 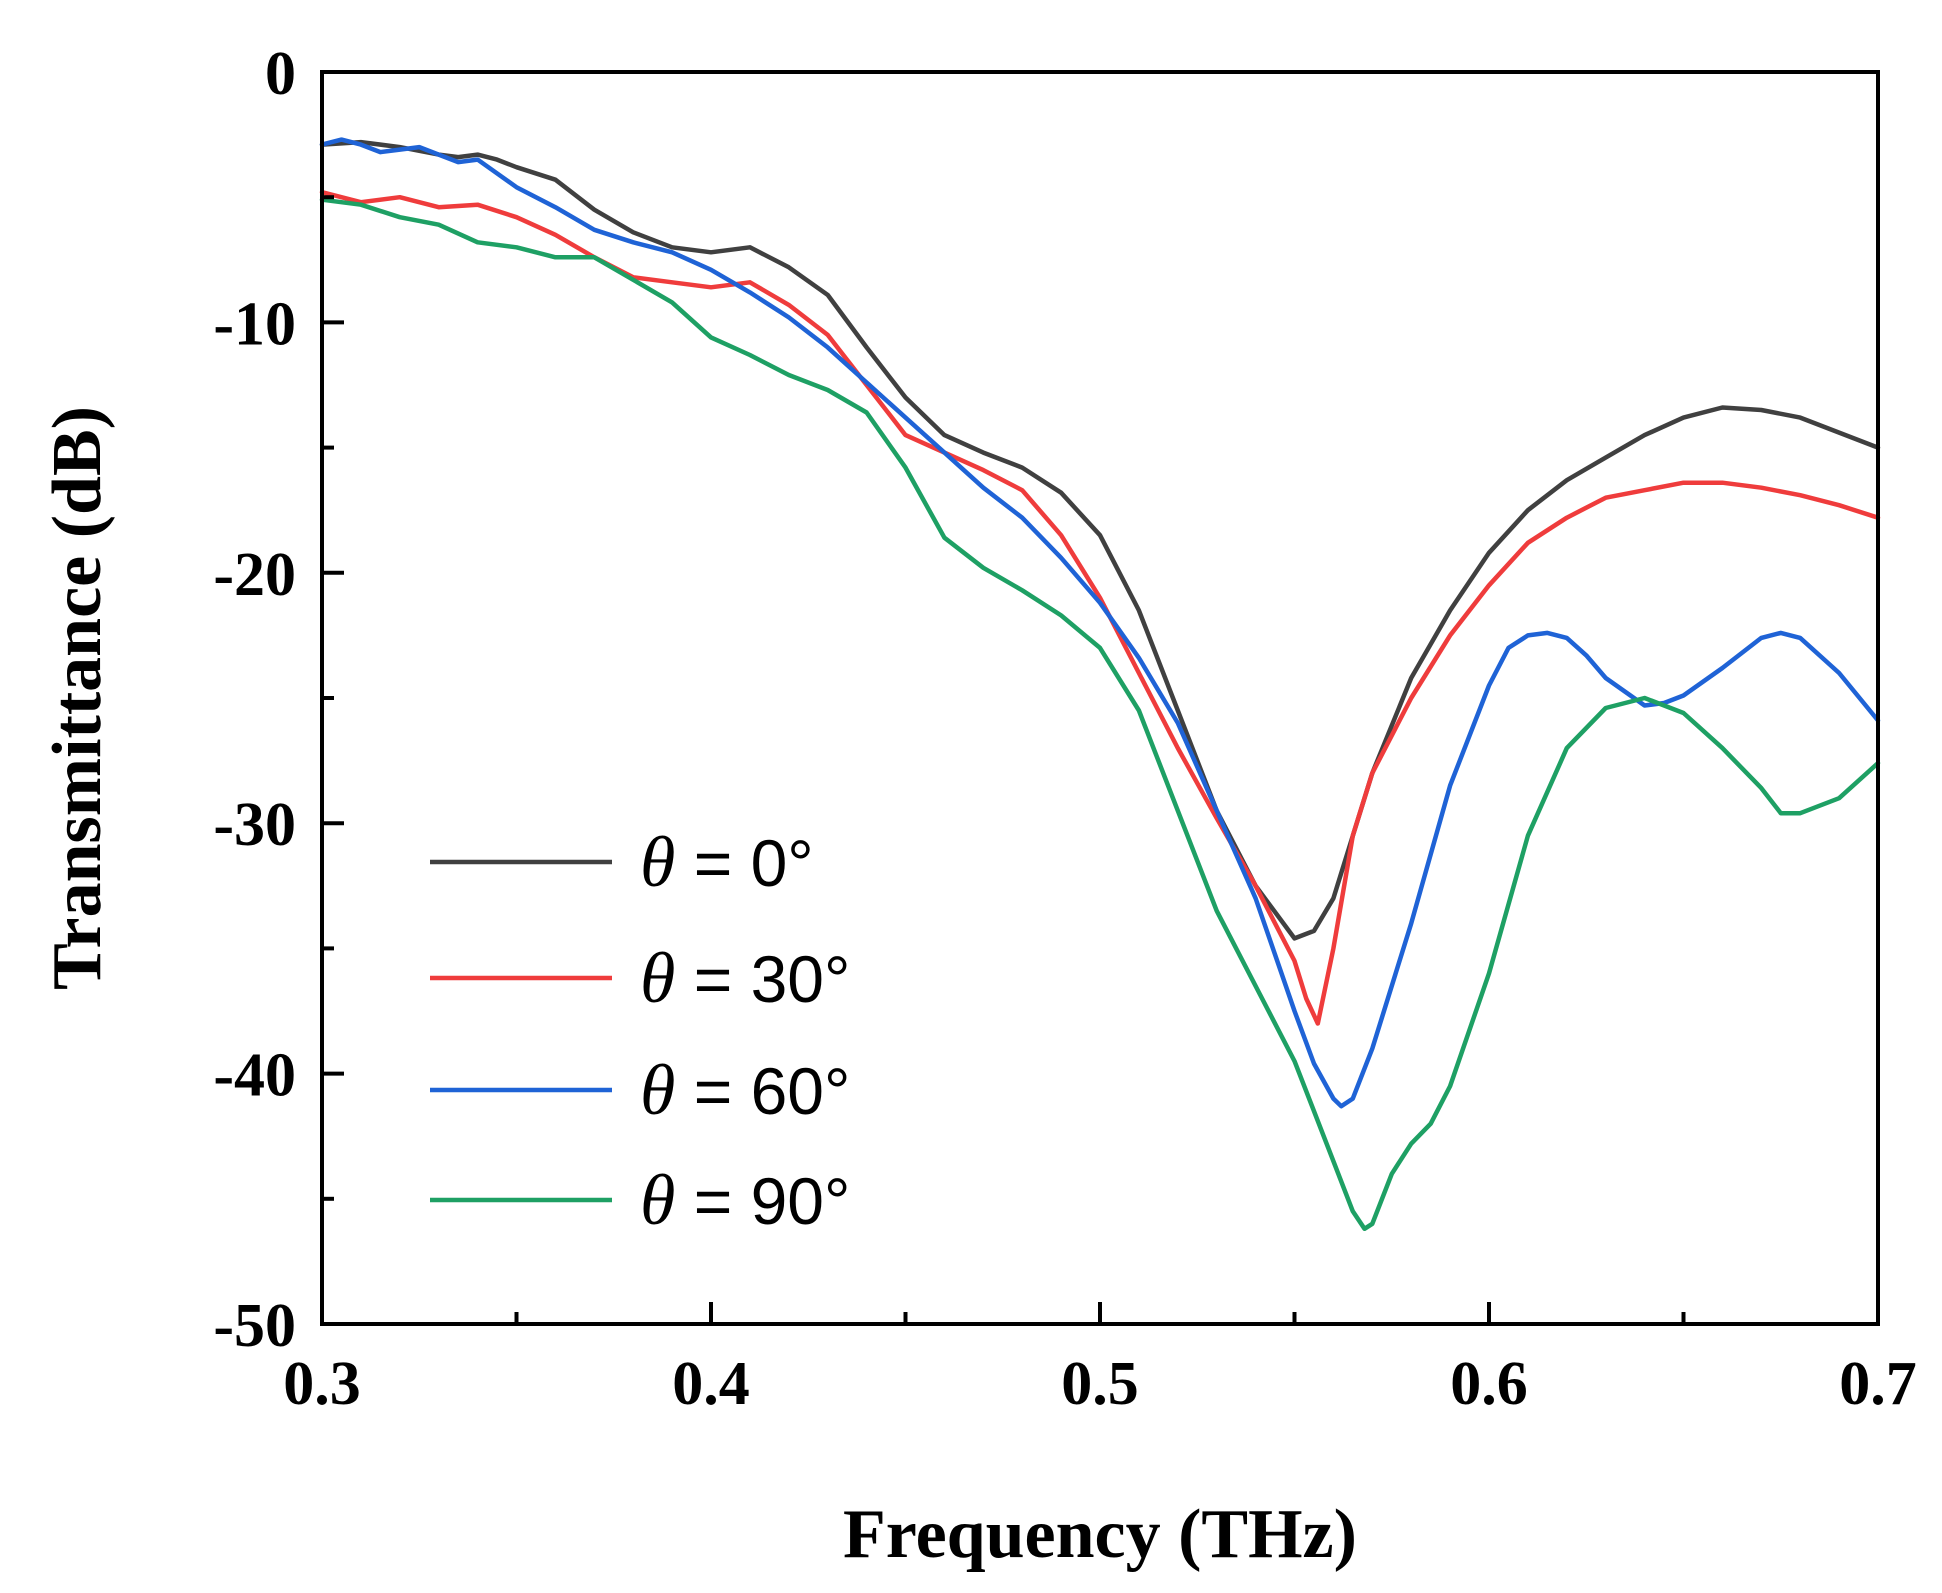 What do you see at coordinates (1878, 1384) in the screenshot?
I see `x-tick-label: 0.7` at bounding box center [1878, 1384].